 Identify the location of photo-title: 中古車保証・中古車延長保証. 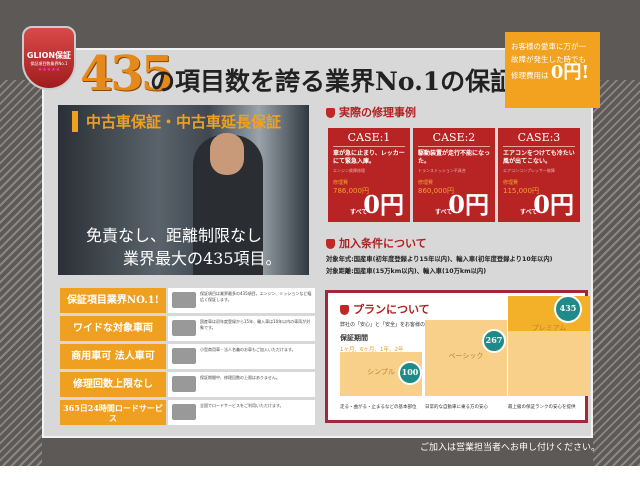
(176, 121).